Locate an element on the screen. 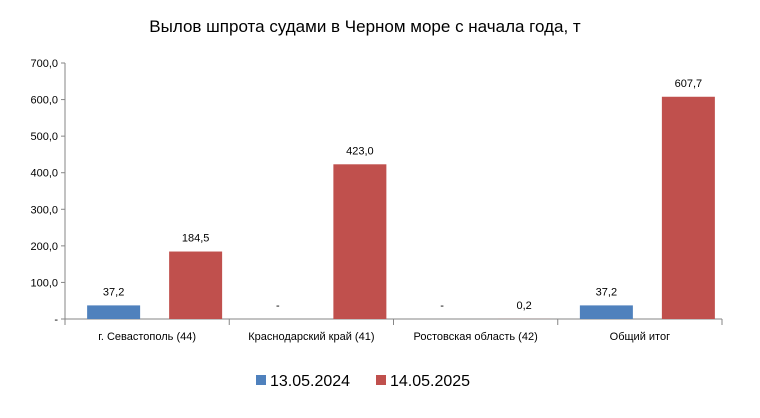  x-tick-label: Ростовская область (42) is located at coordinates (475, 337).